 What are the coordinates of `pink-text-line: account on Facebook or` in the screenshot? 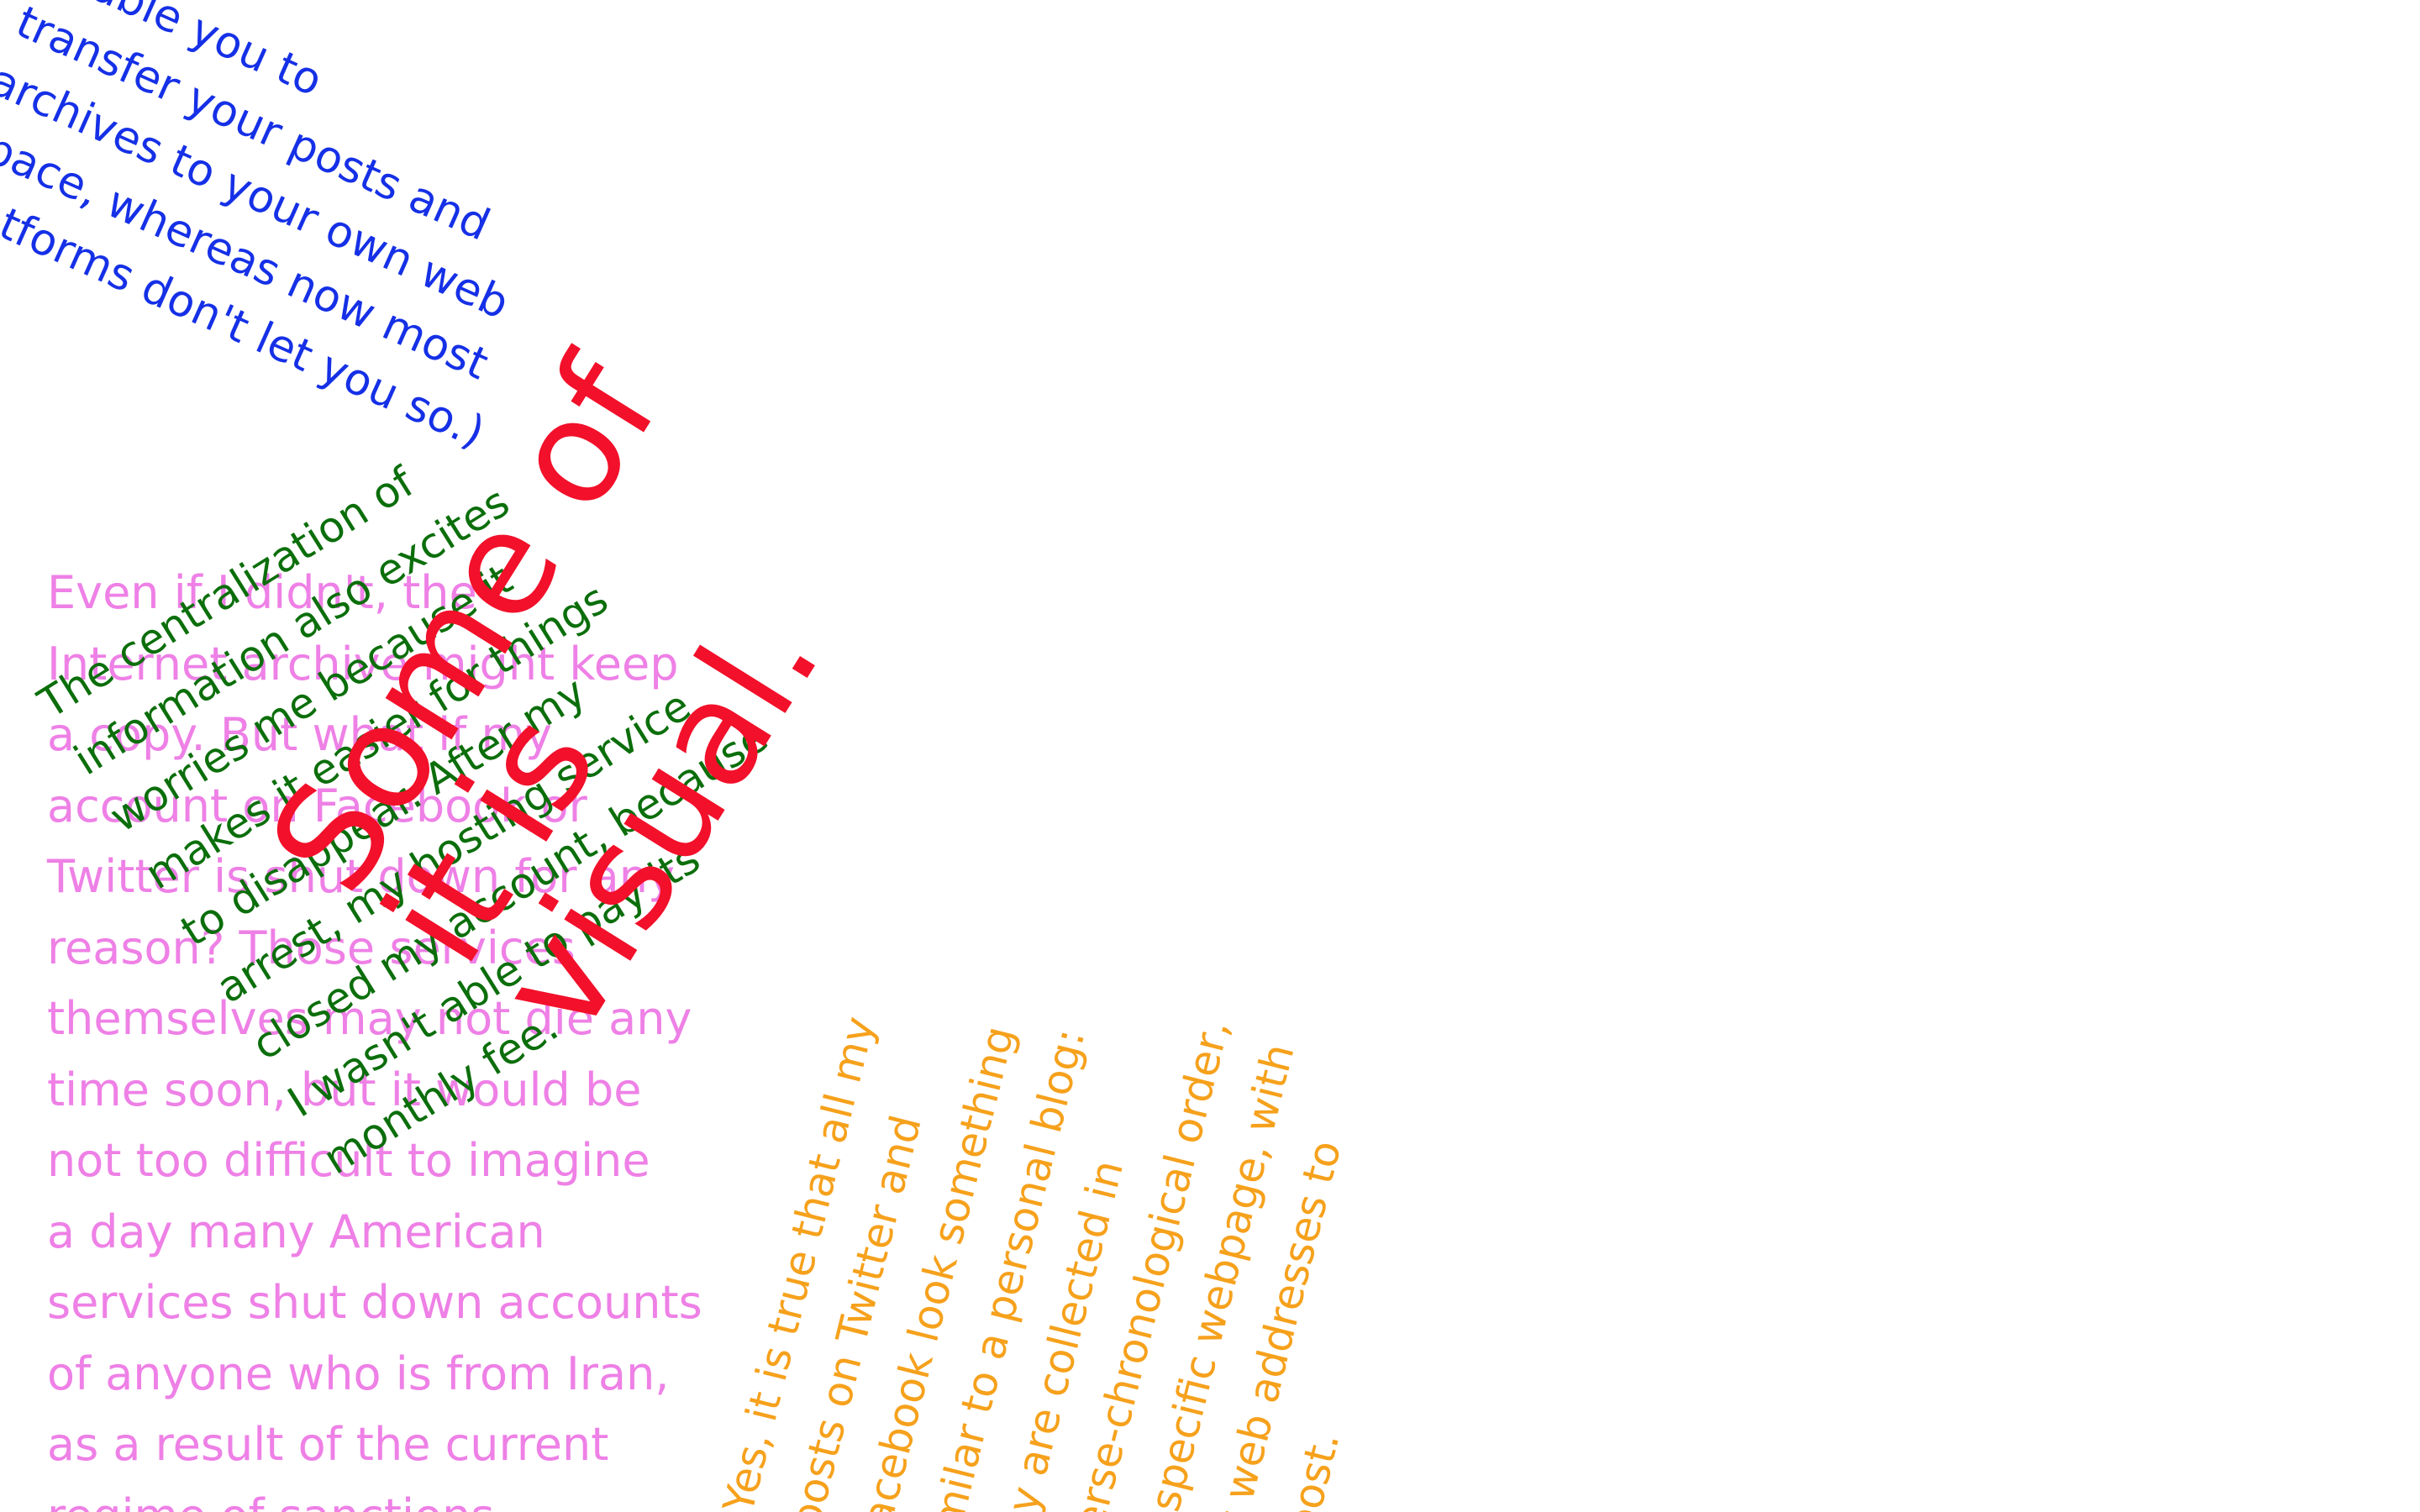 It's located at (317, 805).